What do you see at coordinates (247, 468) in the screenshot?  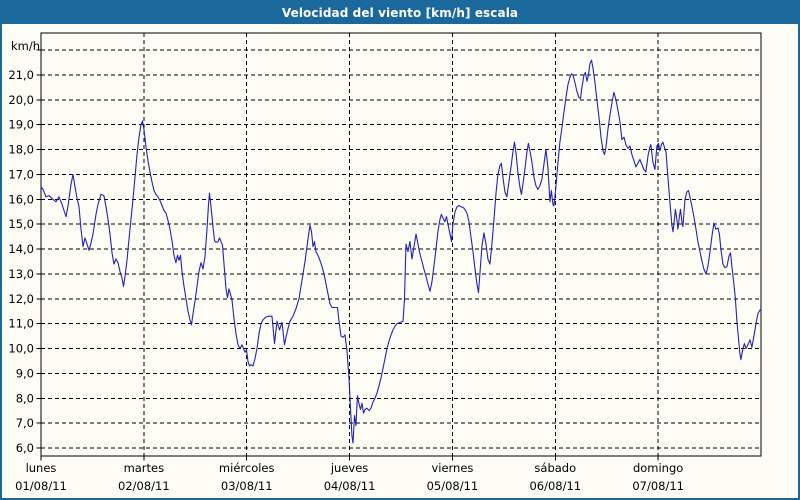 I see `x-day-label: miércoles` at bounding box center [247, 468].